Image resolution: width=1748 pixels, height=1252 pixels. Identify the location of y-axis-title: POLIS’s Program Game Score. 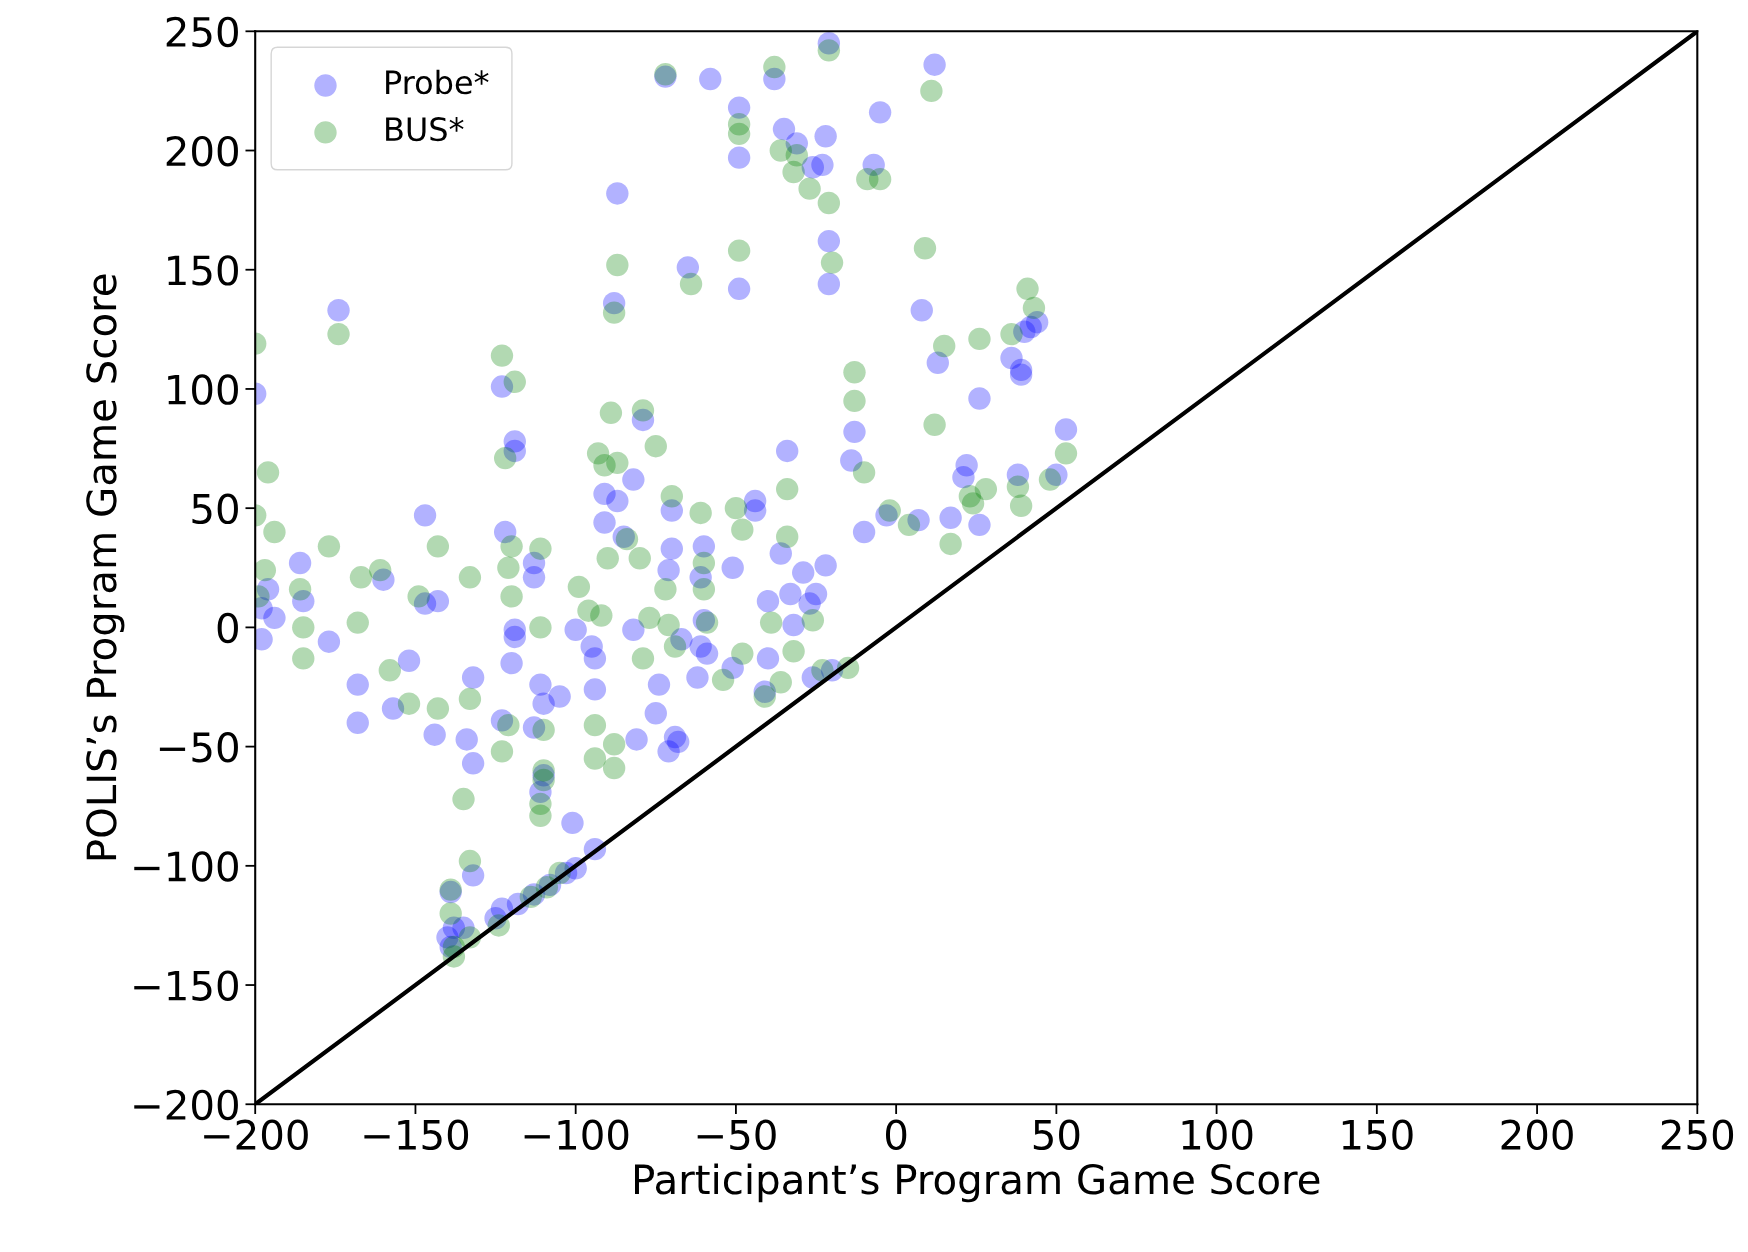
(105, 567).